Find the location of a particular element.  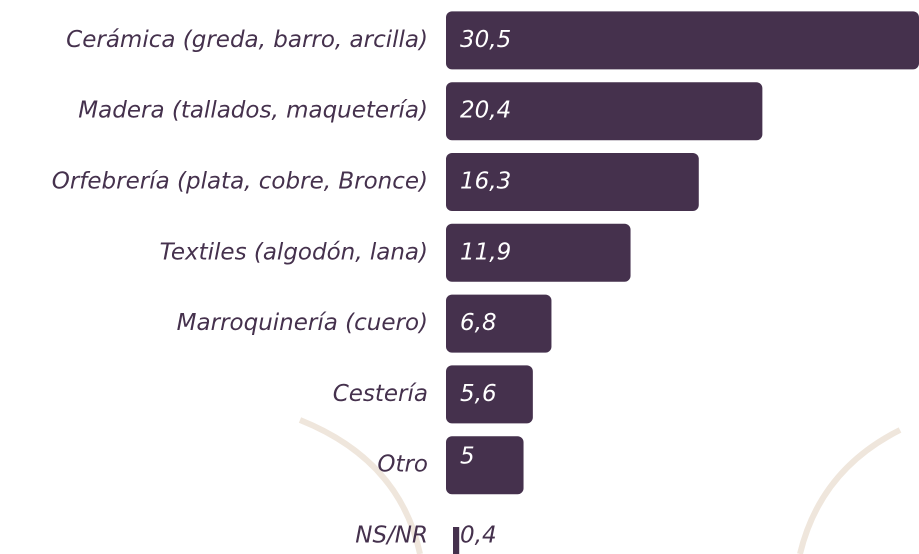

category-label: Madera (tallados, maquetería) is located at coordinates (253, 111).